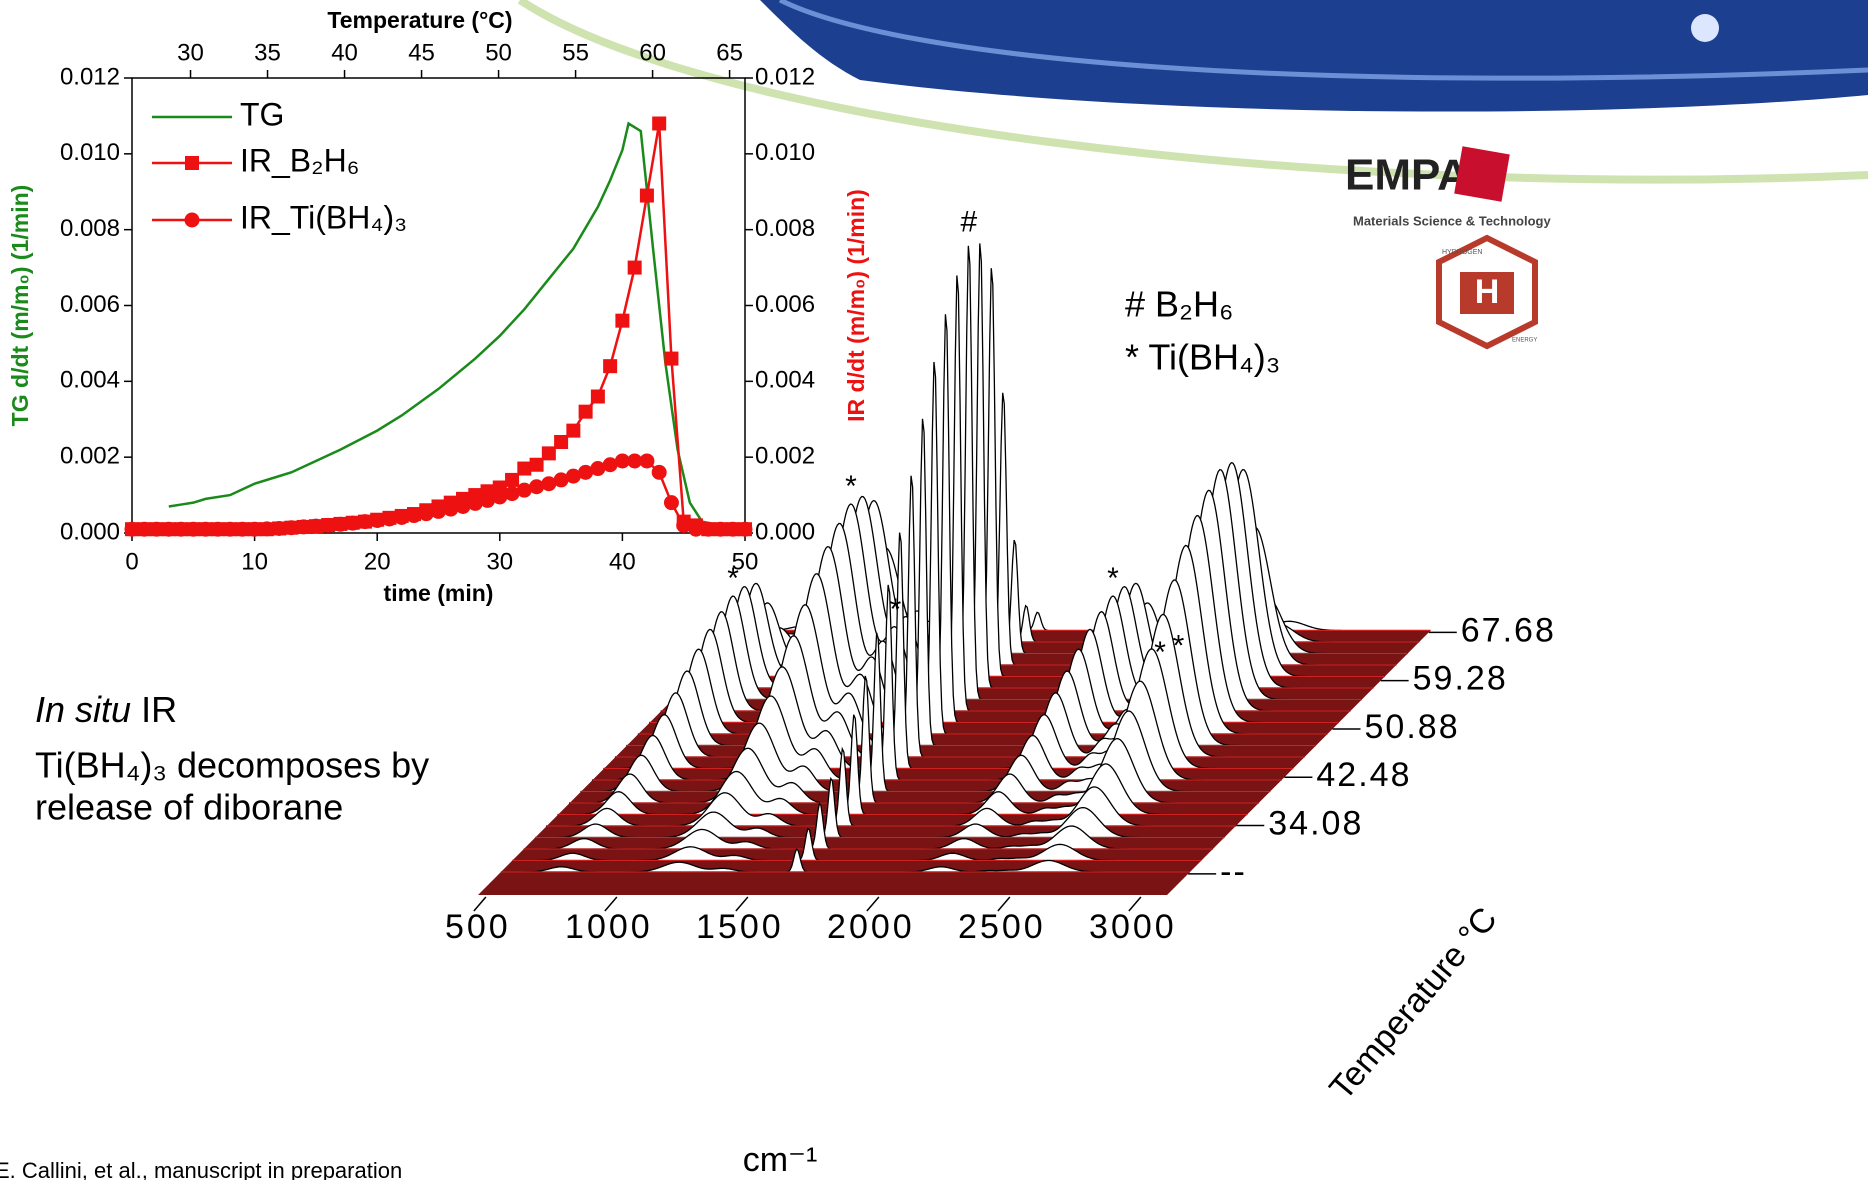  Describe the element at coordinates (90, 152) in the screenshot. I see `y-tick-label: 0.010` at that location.